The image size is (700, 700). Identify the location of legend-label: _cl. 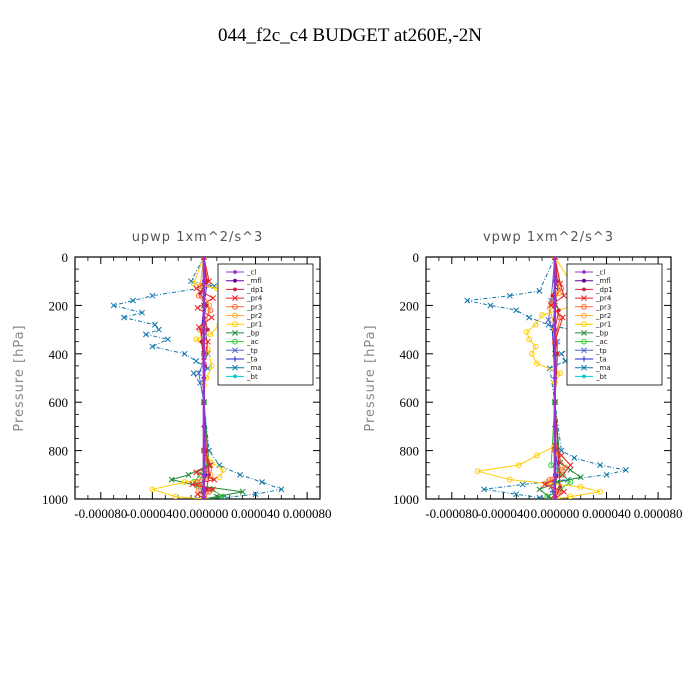
(600, 273).